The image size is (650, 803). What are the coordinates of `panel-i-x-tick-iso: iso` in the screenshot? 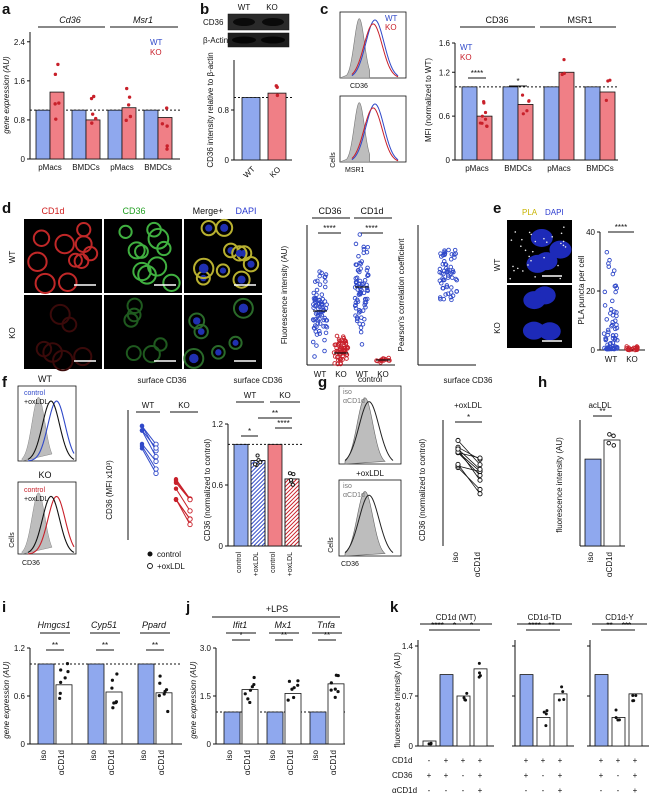 It's located at (143, 754).